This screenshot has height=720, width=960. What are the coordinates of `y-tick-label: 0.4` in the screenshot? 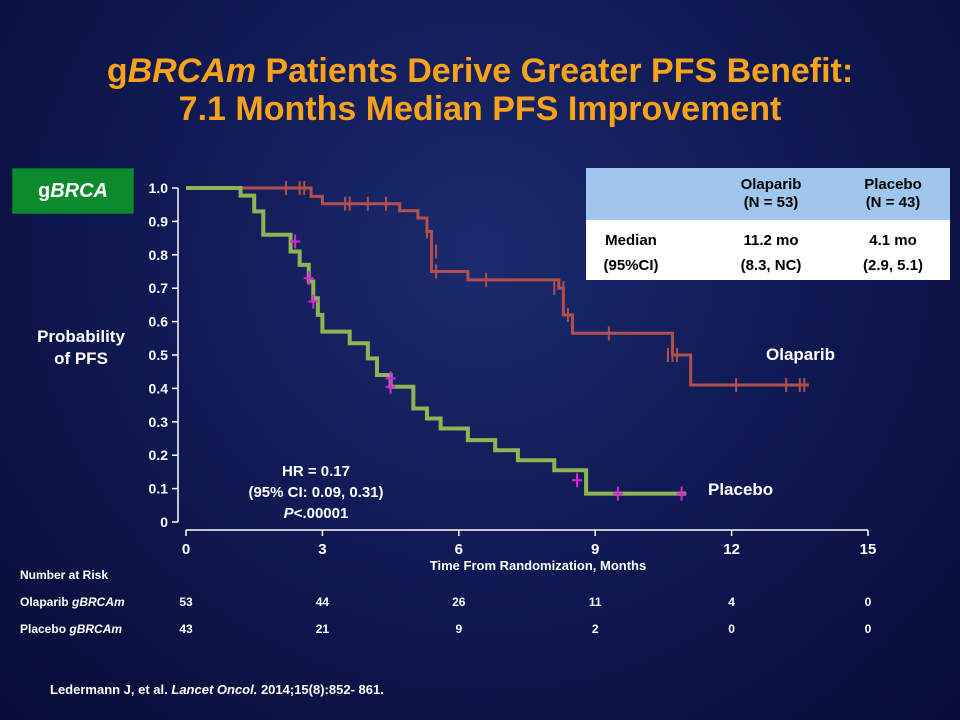 It's located at (159, 388).